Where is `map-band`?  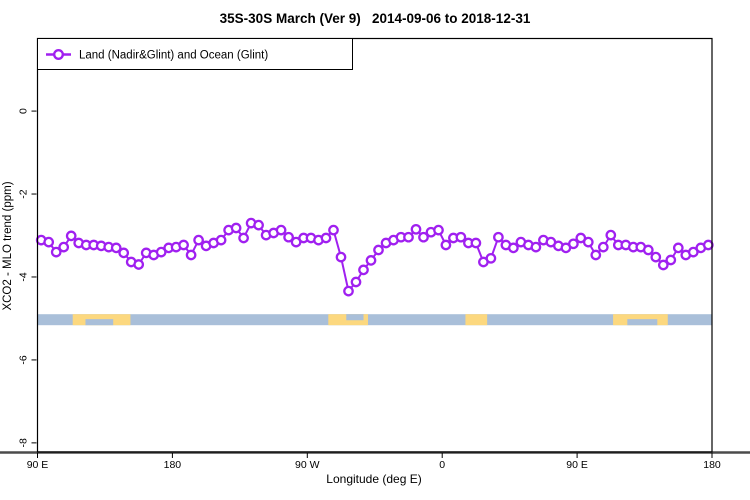 map-band is located at coordinates (374, 320).